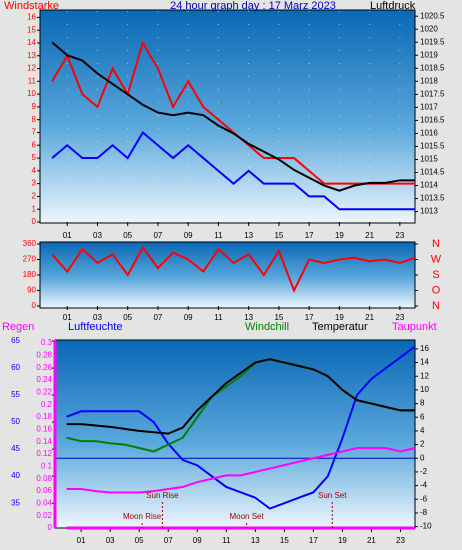  What do you see at coordinates (429, 28) in the screenshot?
I see `y2-tick-label: 1020` at bounding box center [429, 28].